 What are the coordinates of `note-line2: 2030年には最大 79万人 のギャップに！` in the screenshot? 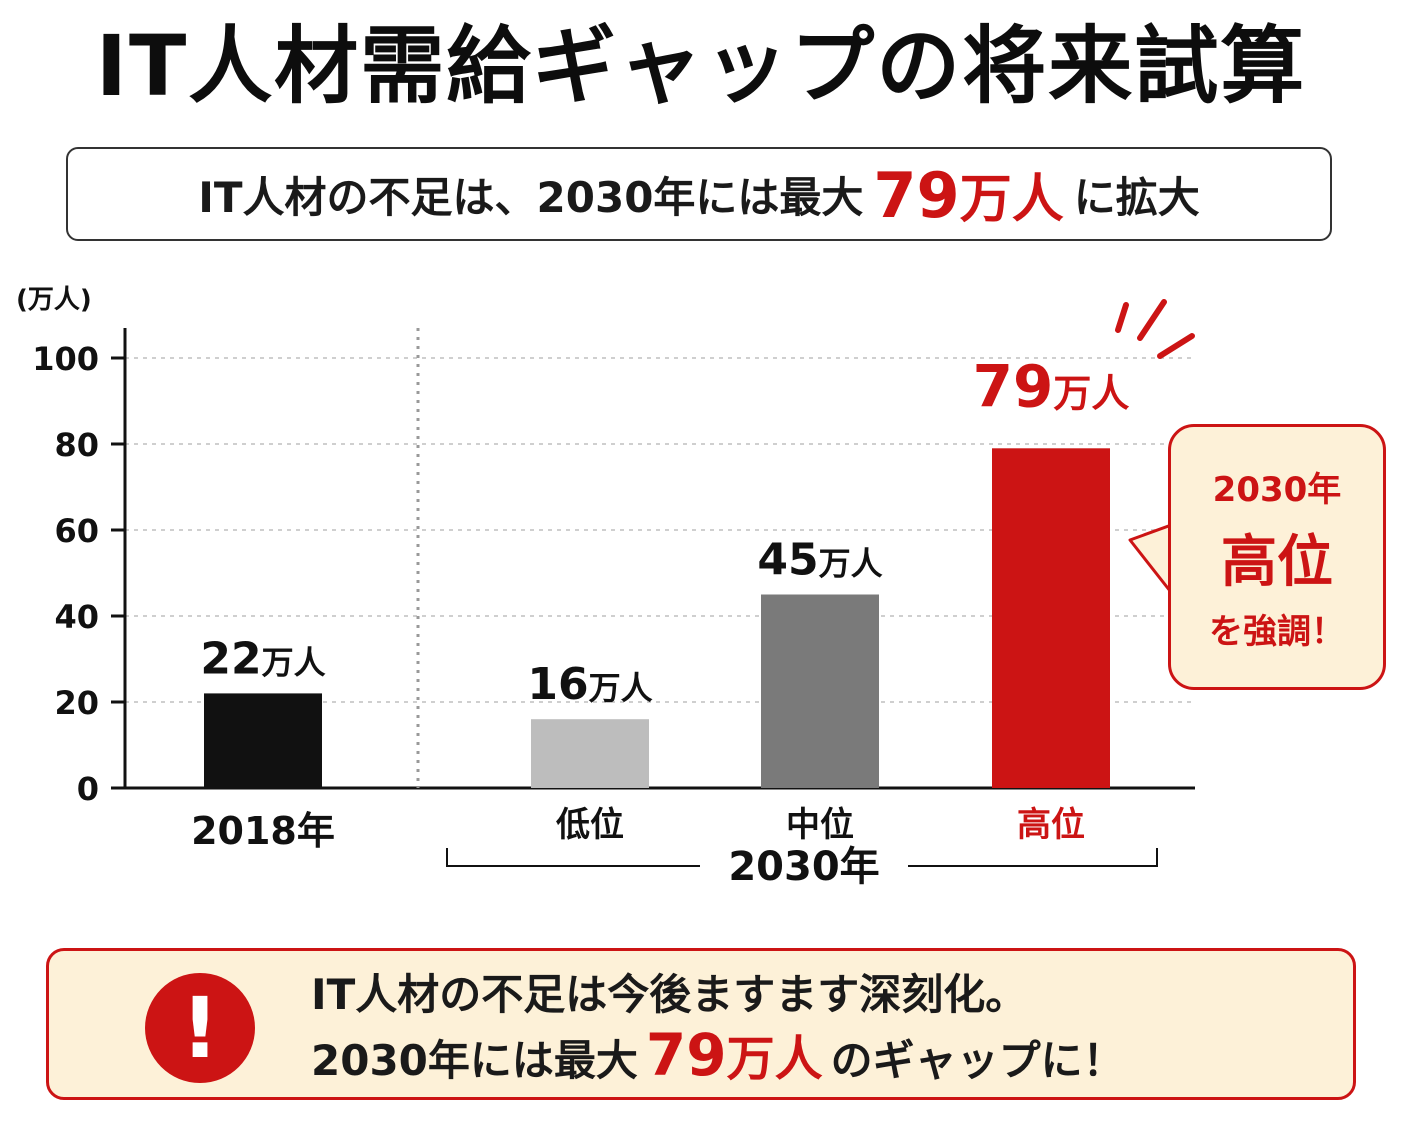 It's located at (826, 1058).